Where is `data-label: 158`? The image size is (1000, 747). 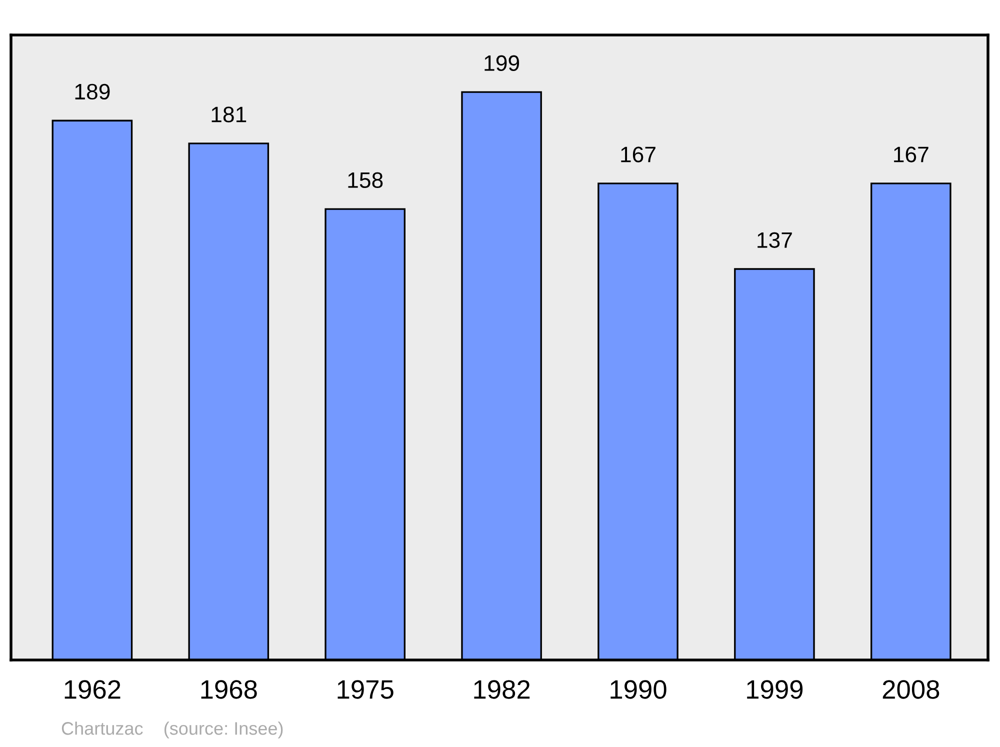
data-label: 158 is located at coordinates (365, 180).